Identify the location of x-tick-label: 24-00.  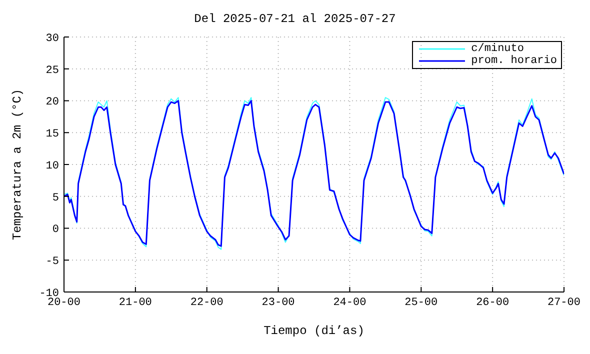
(349, 302).